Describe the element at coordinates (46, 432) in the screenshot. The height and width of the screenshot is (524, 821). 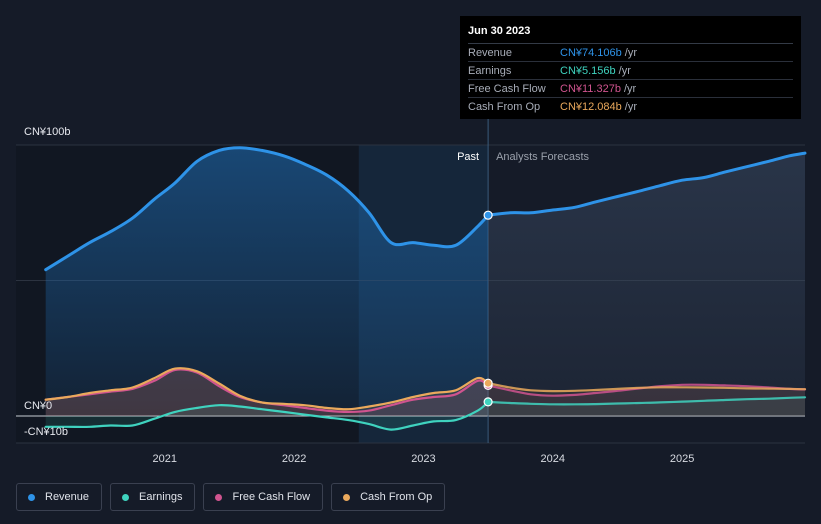
I see `y-label--10: -CN¥10b` at that location.